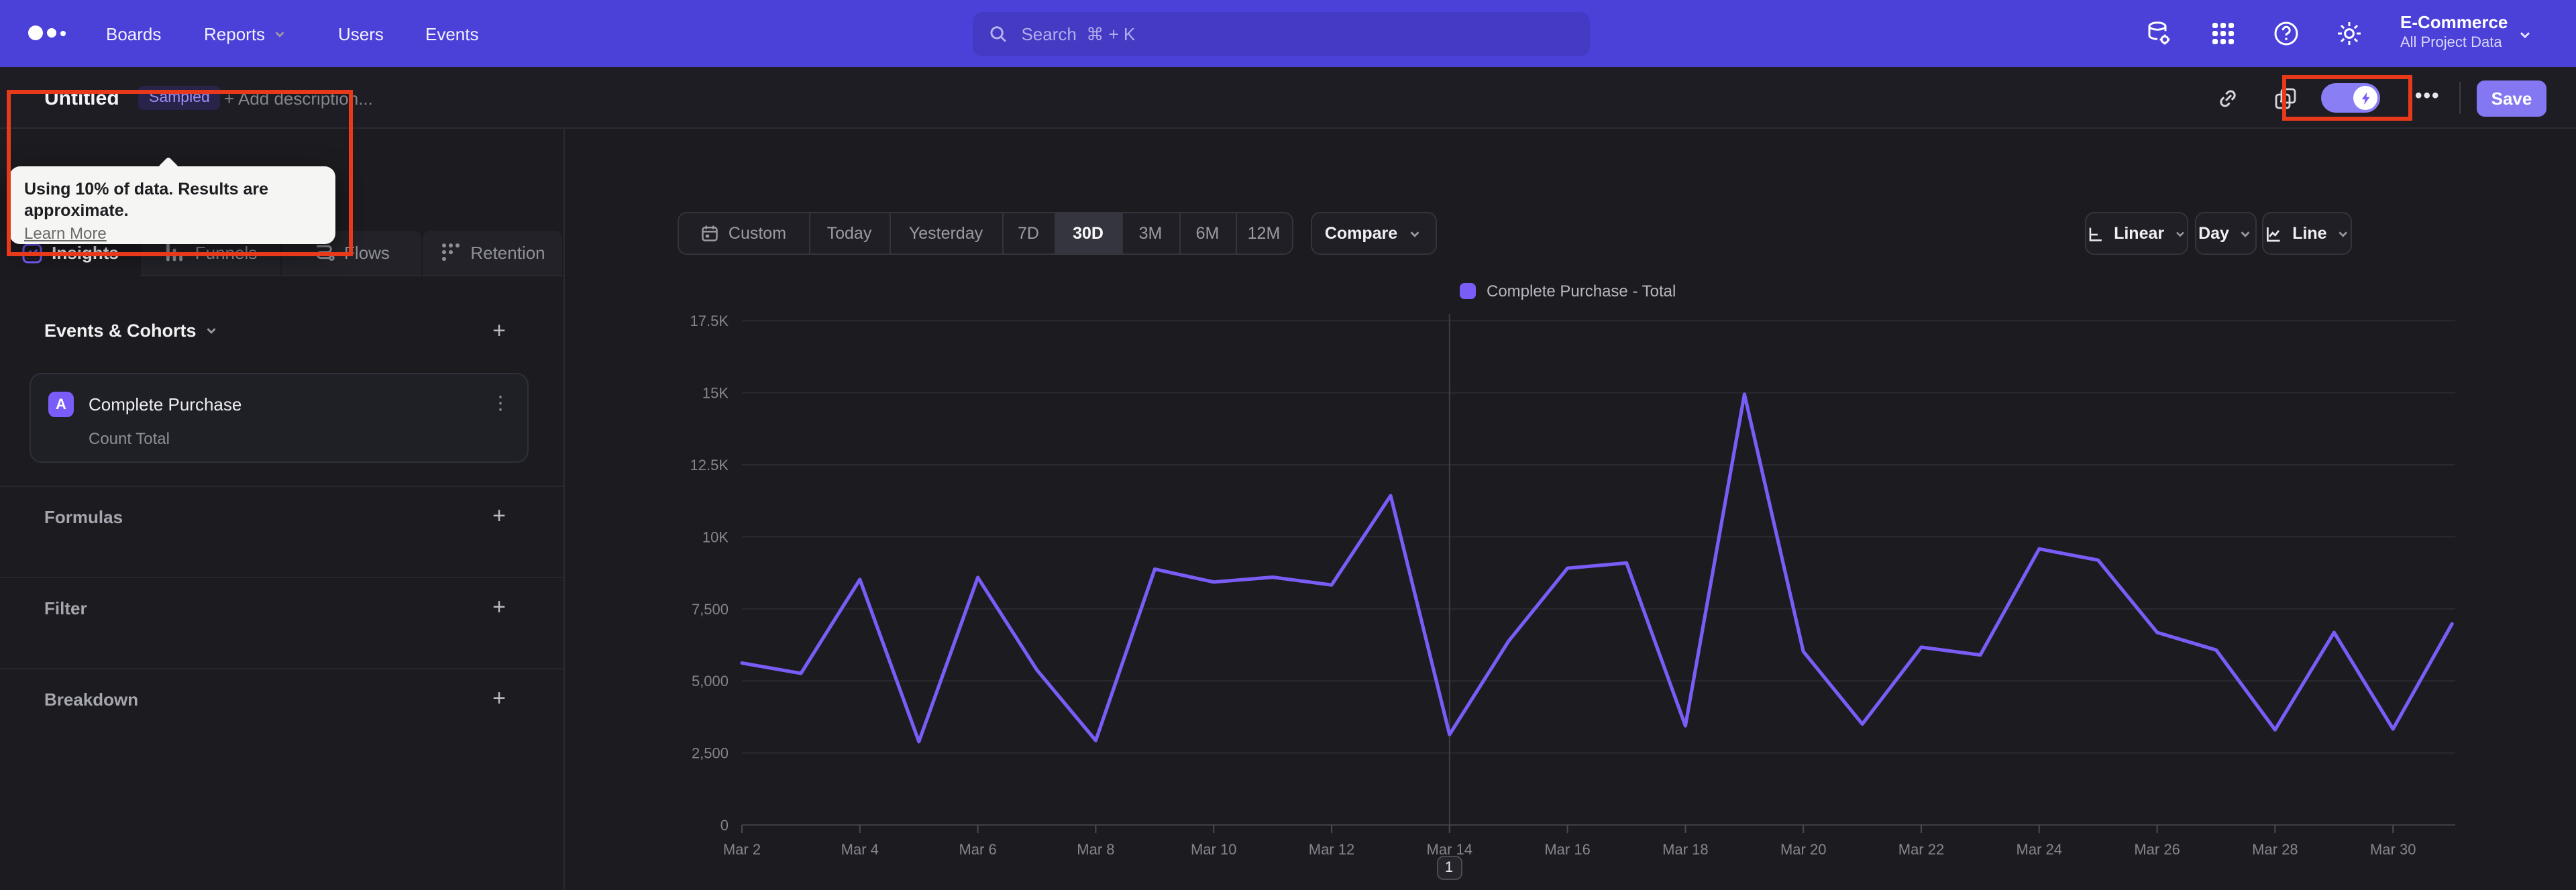  I want to click on save-button: Save, so click(2511, 98).